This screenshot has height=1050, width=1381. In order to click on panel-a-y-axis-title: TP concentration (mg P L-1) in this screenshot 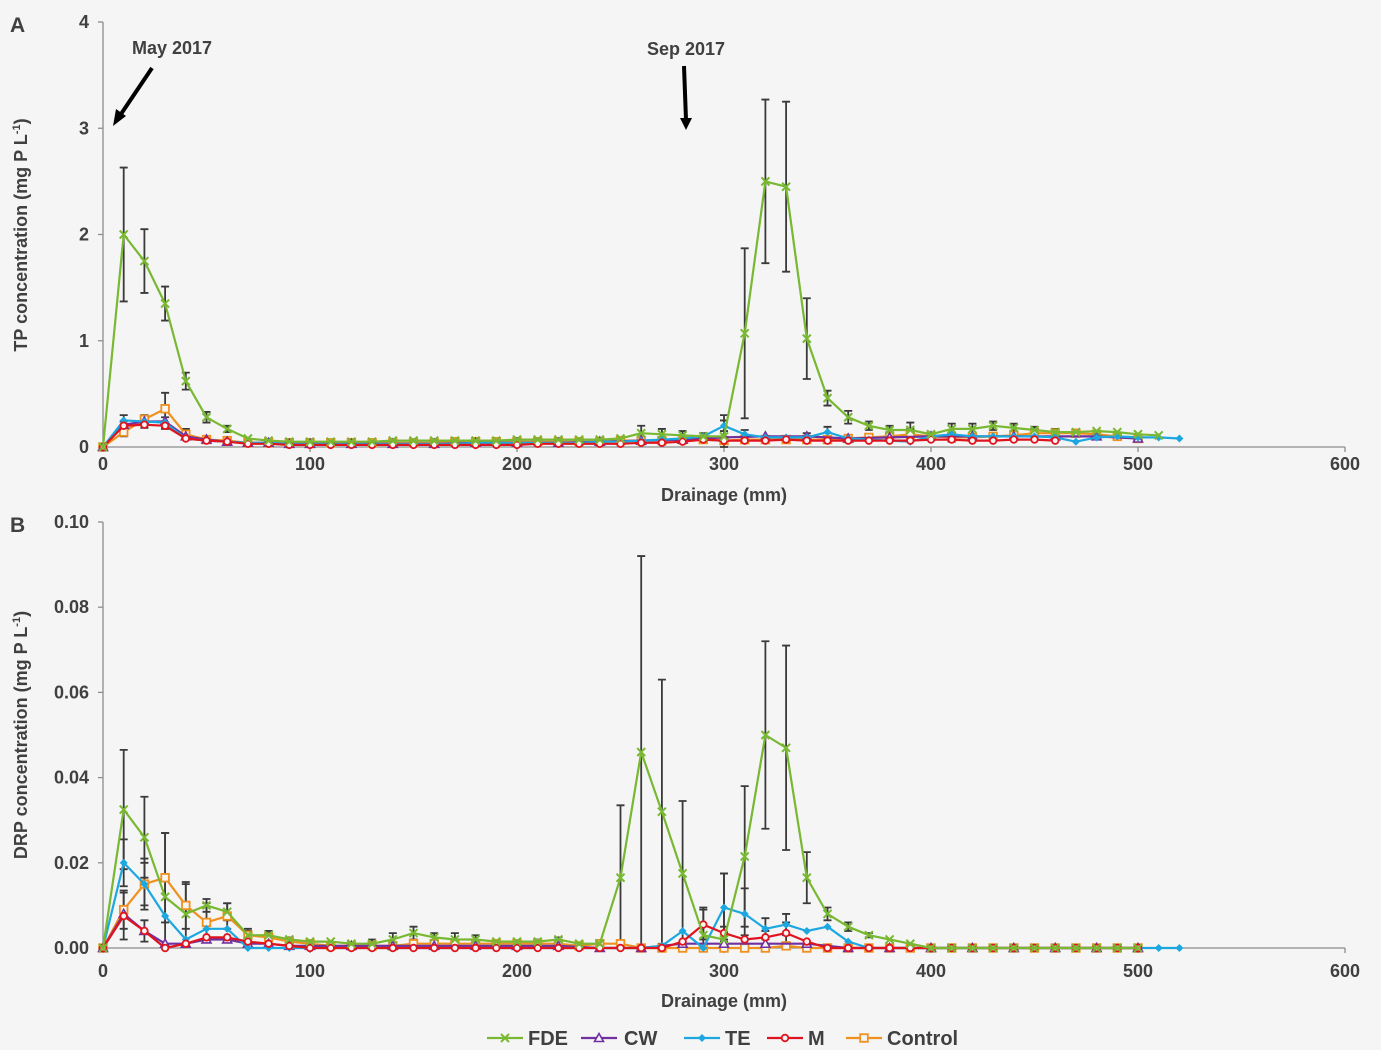, I will do `click(21, 234)`.